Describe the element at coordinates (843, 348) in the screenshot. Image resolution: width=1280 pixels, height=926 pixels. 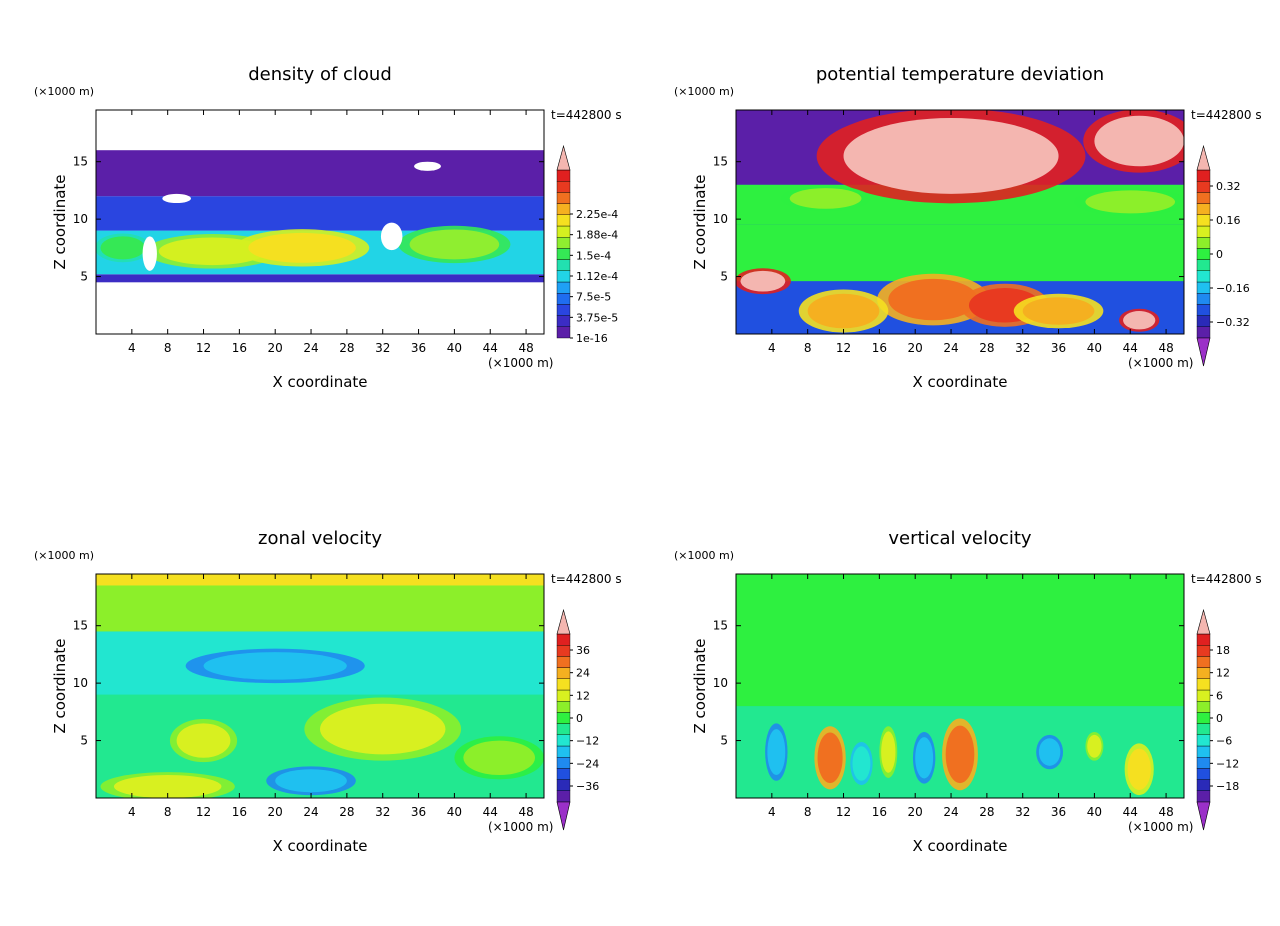
I see `x-tick-label: 12` at that location.